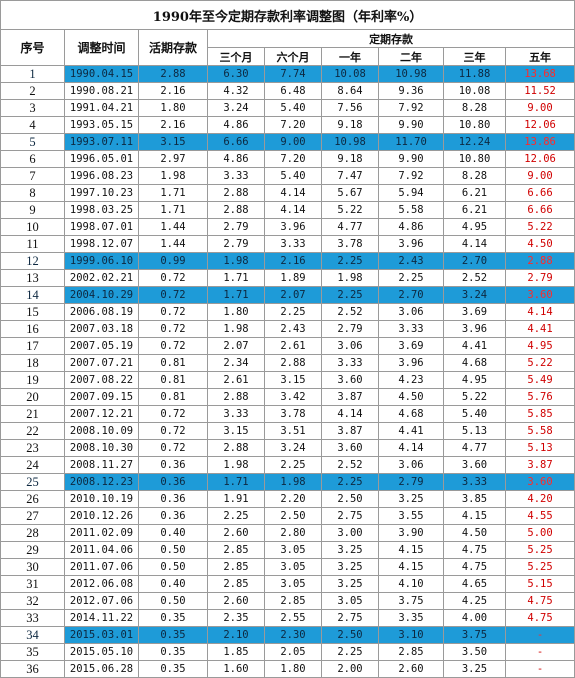 The image size is (575, 678). Describe the element at coordinates (173, 261) in the screenshot. I see `cell-demand: 0.99` at that location.